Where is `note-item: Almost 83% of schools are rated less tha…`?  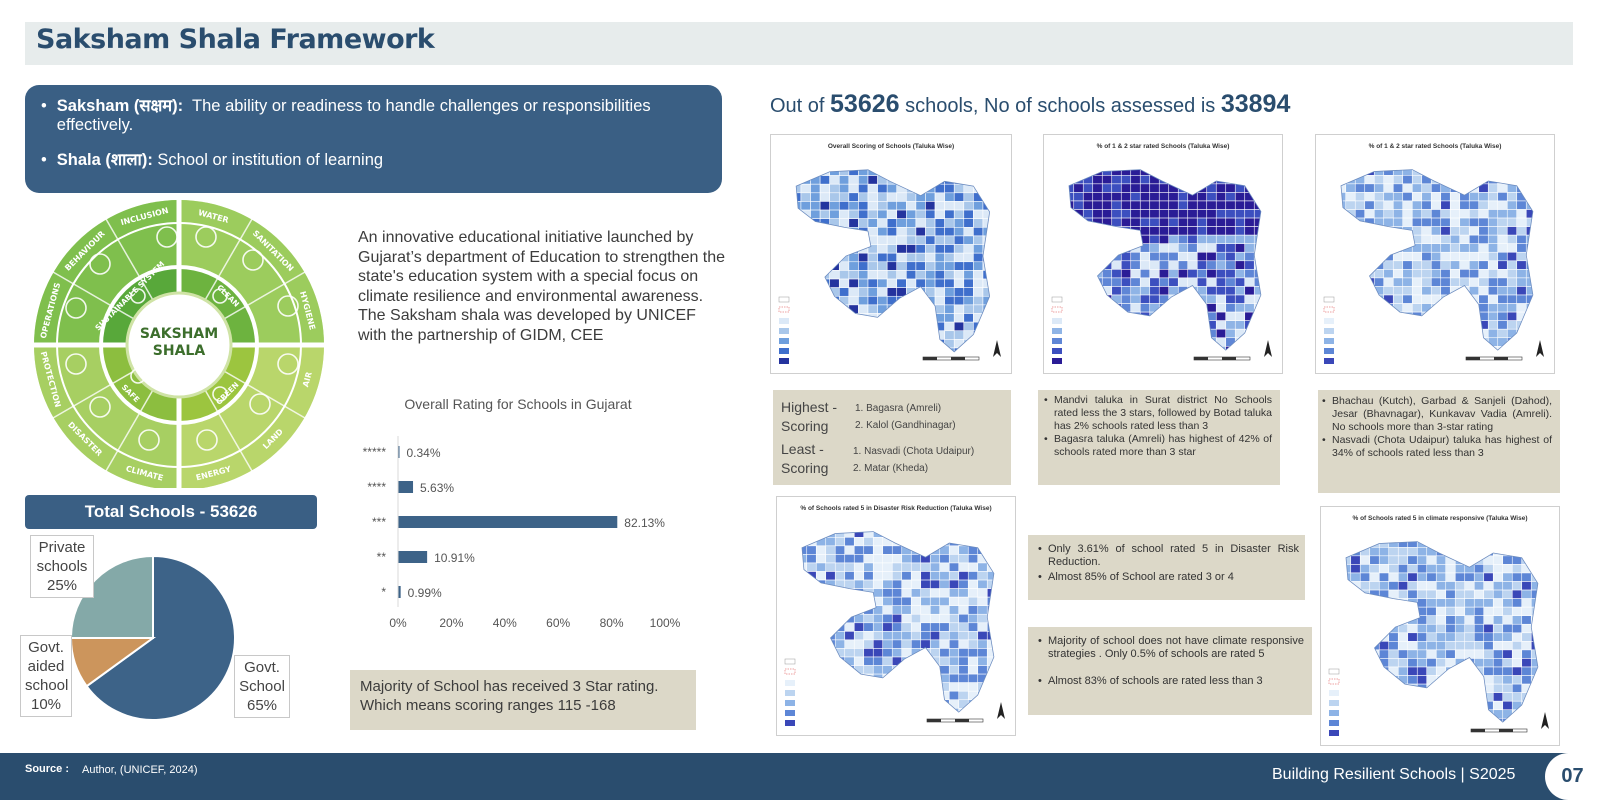 note-item: Almost 83% of schools are rated less tha… is located at coordinates (1170, 681).